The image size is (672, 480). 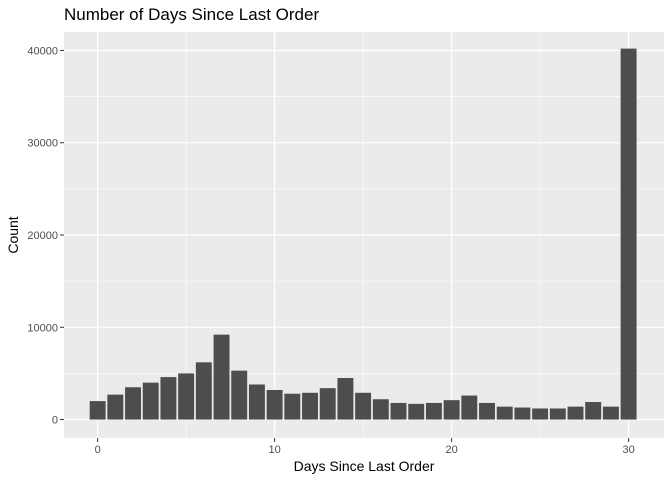 What do you see at coordinates (42, 51) in the screenshot?
I see `y-tick-label: 40000` at bounding box center [42, 51].